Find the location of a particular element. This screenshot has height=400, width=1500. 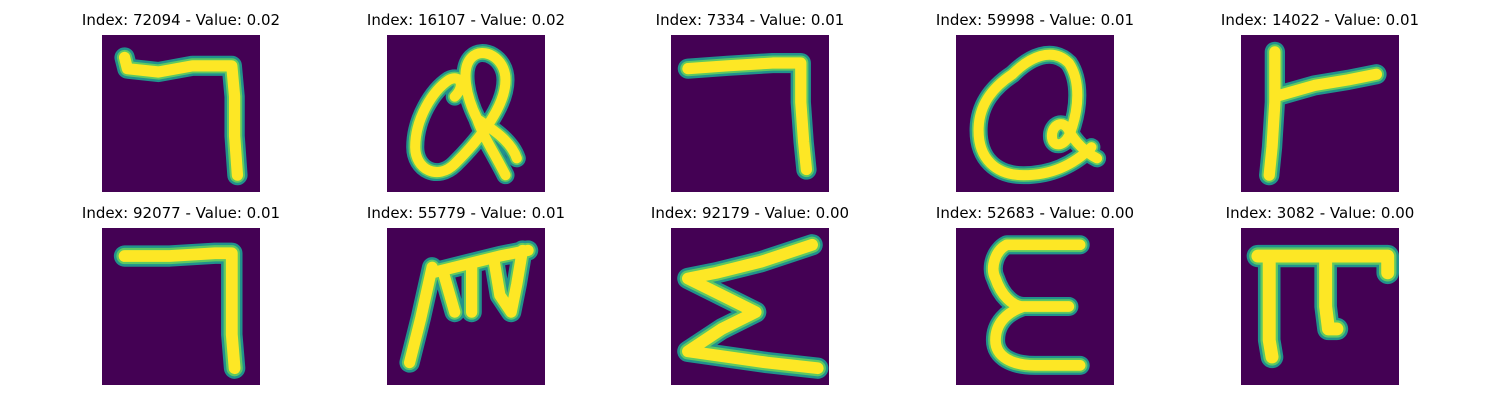

image-panel: Index: 7334 - Value: 0.01 is located at coordinates (750, 101).